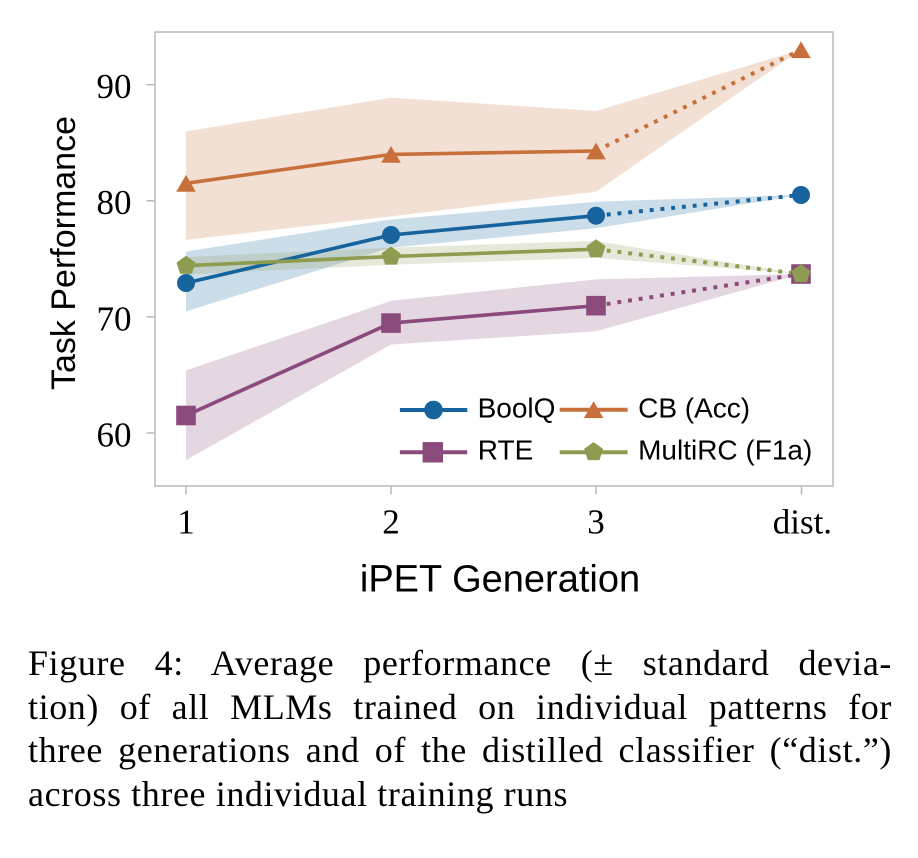 Image resolution: width=918 pixels, height=858 pixels. I want to click on svg-text: 80, so click(114, 202).